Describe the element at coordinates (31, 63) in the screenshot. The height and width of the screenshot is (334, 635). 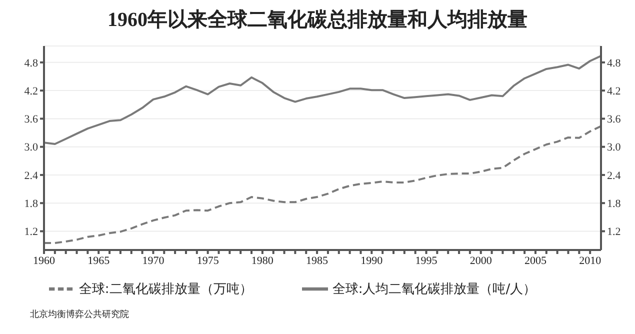
I see `y-tick-label: 4.8` at that location.